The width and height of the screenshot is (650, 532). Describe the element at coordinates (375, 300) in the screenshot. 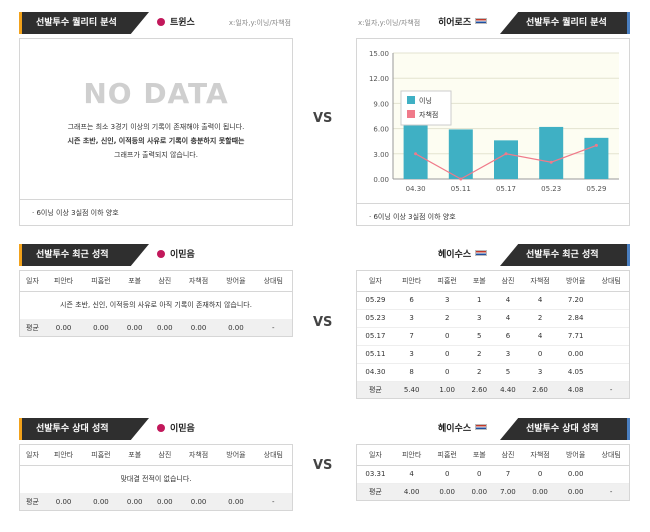

I see `table-cell: 05.29` at that location.